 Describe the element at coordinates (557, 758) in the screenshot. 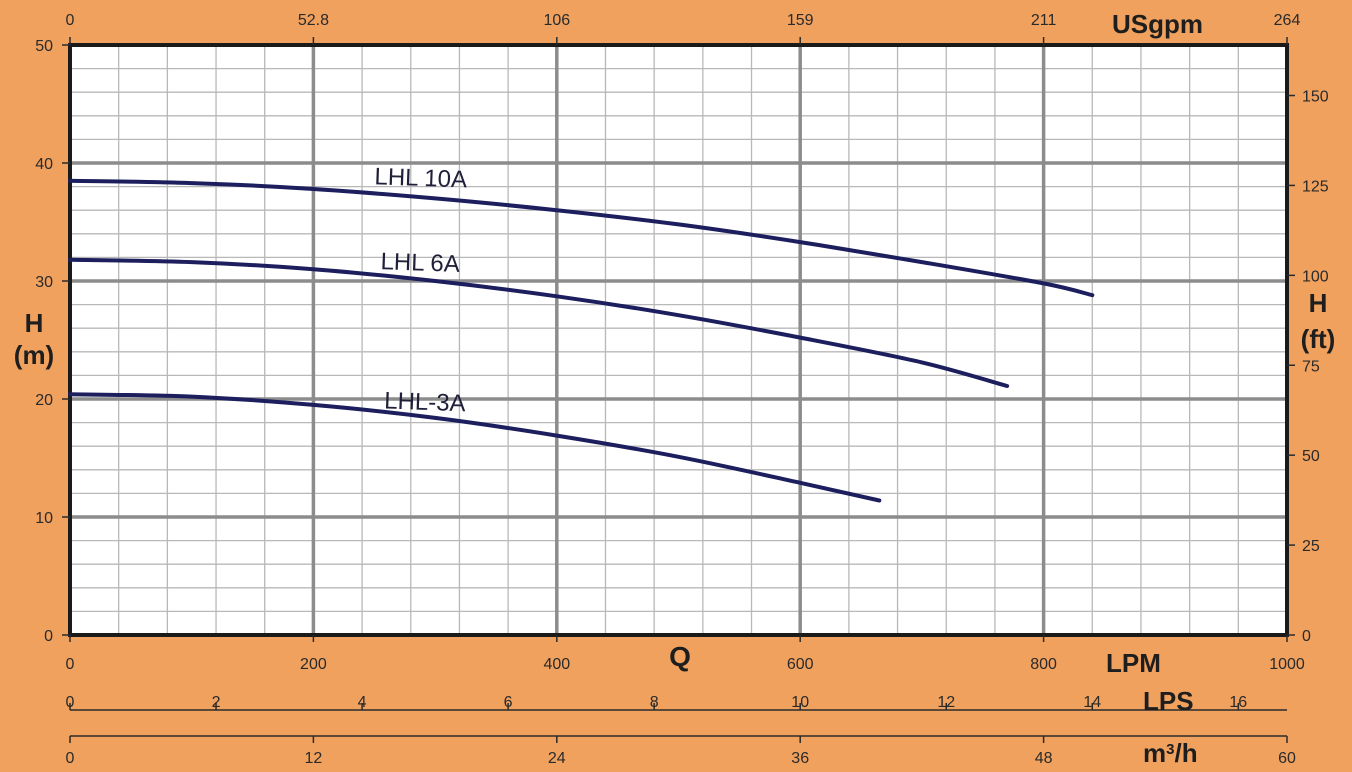

I see `m3h-tick-label: 24` at that location.